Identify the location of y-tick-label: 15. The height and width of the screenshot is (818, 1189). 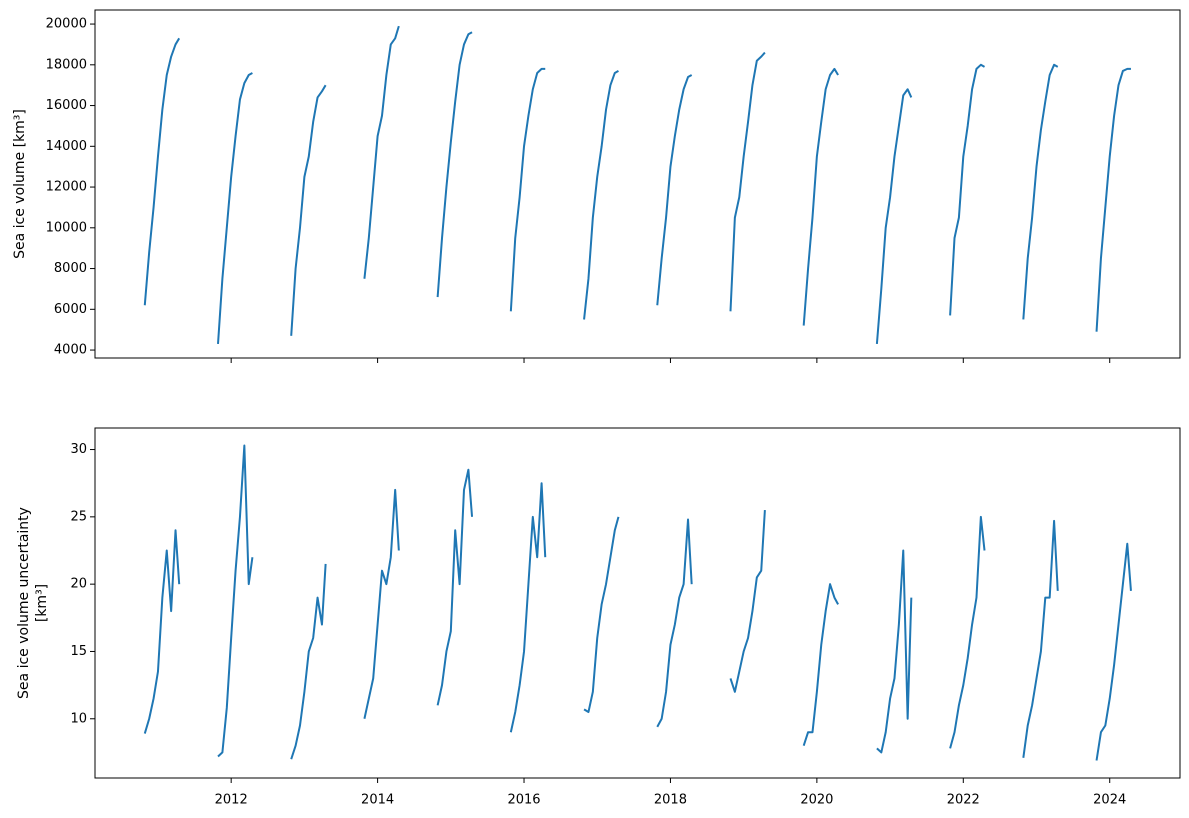
(78, 651).